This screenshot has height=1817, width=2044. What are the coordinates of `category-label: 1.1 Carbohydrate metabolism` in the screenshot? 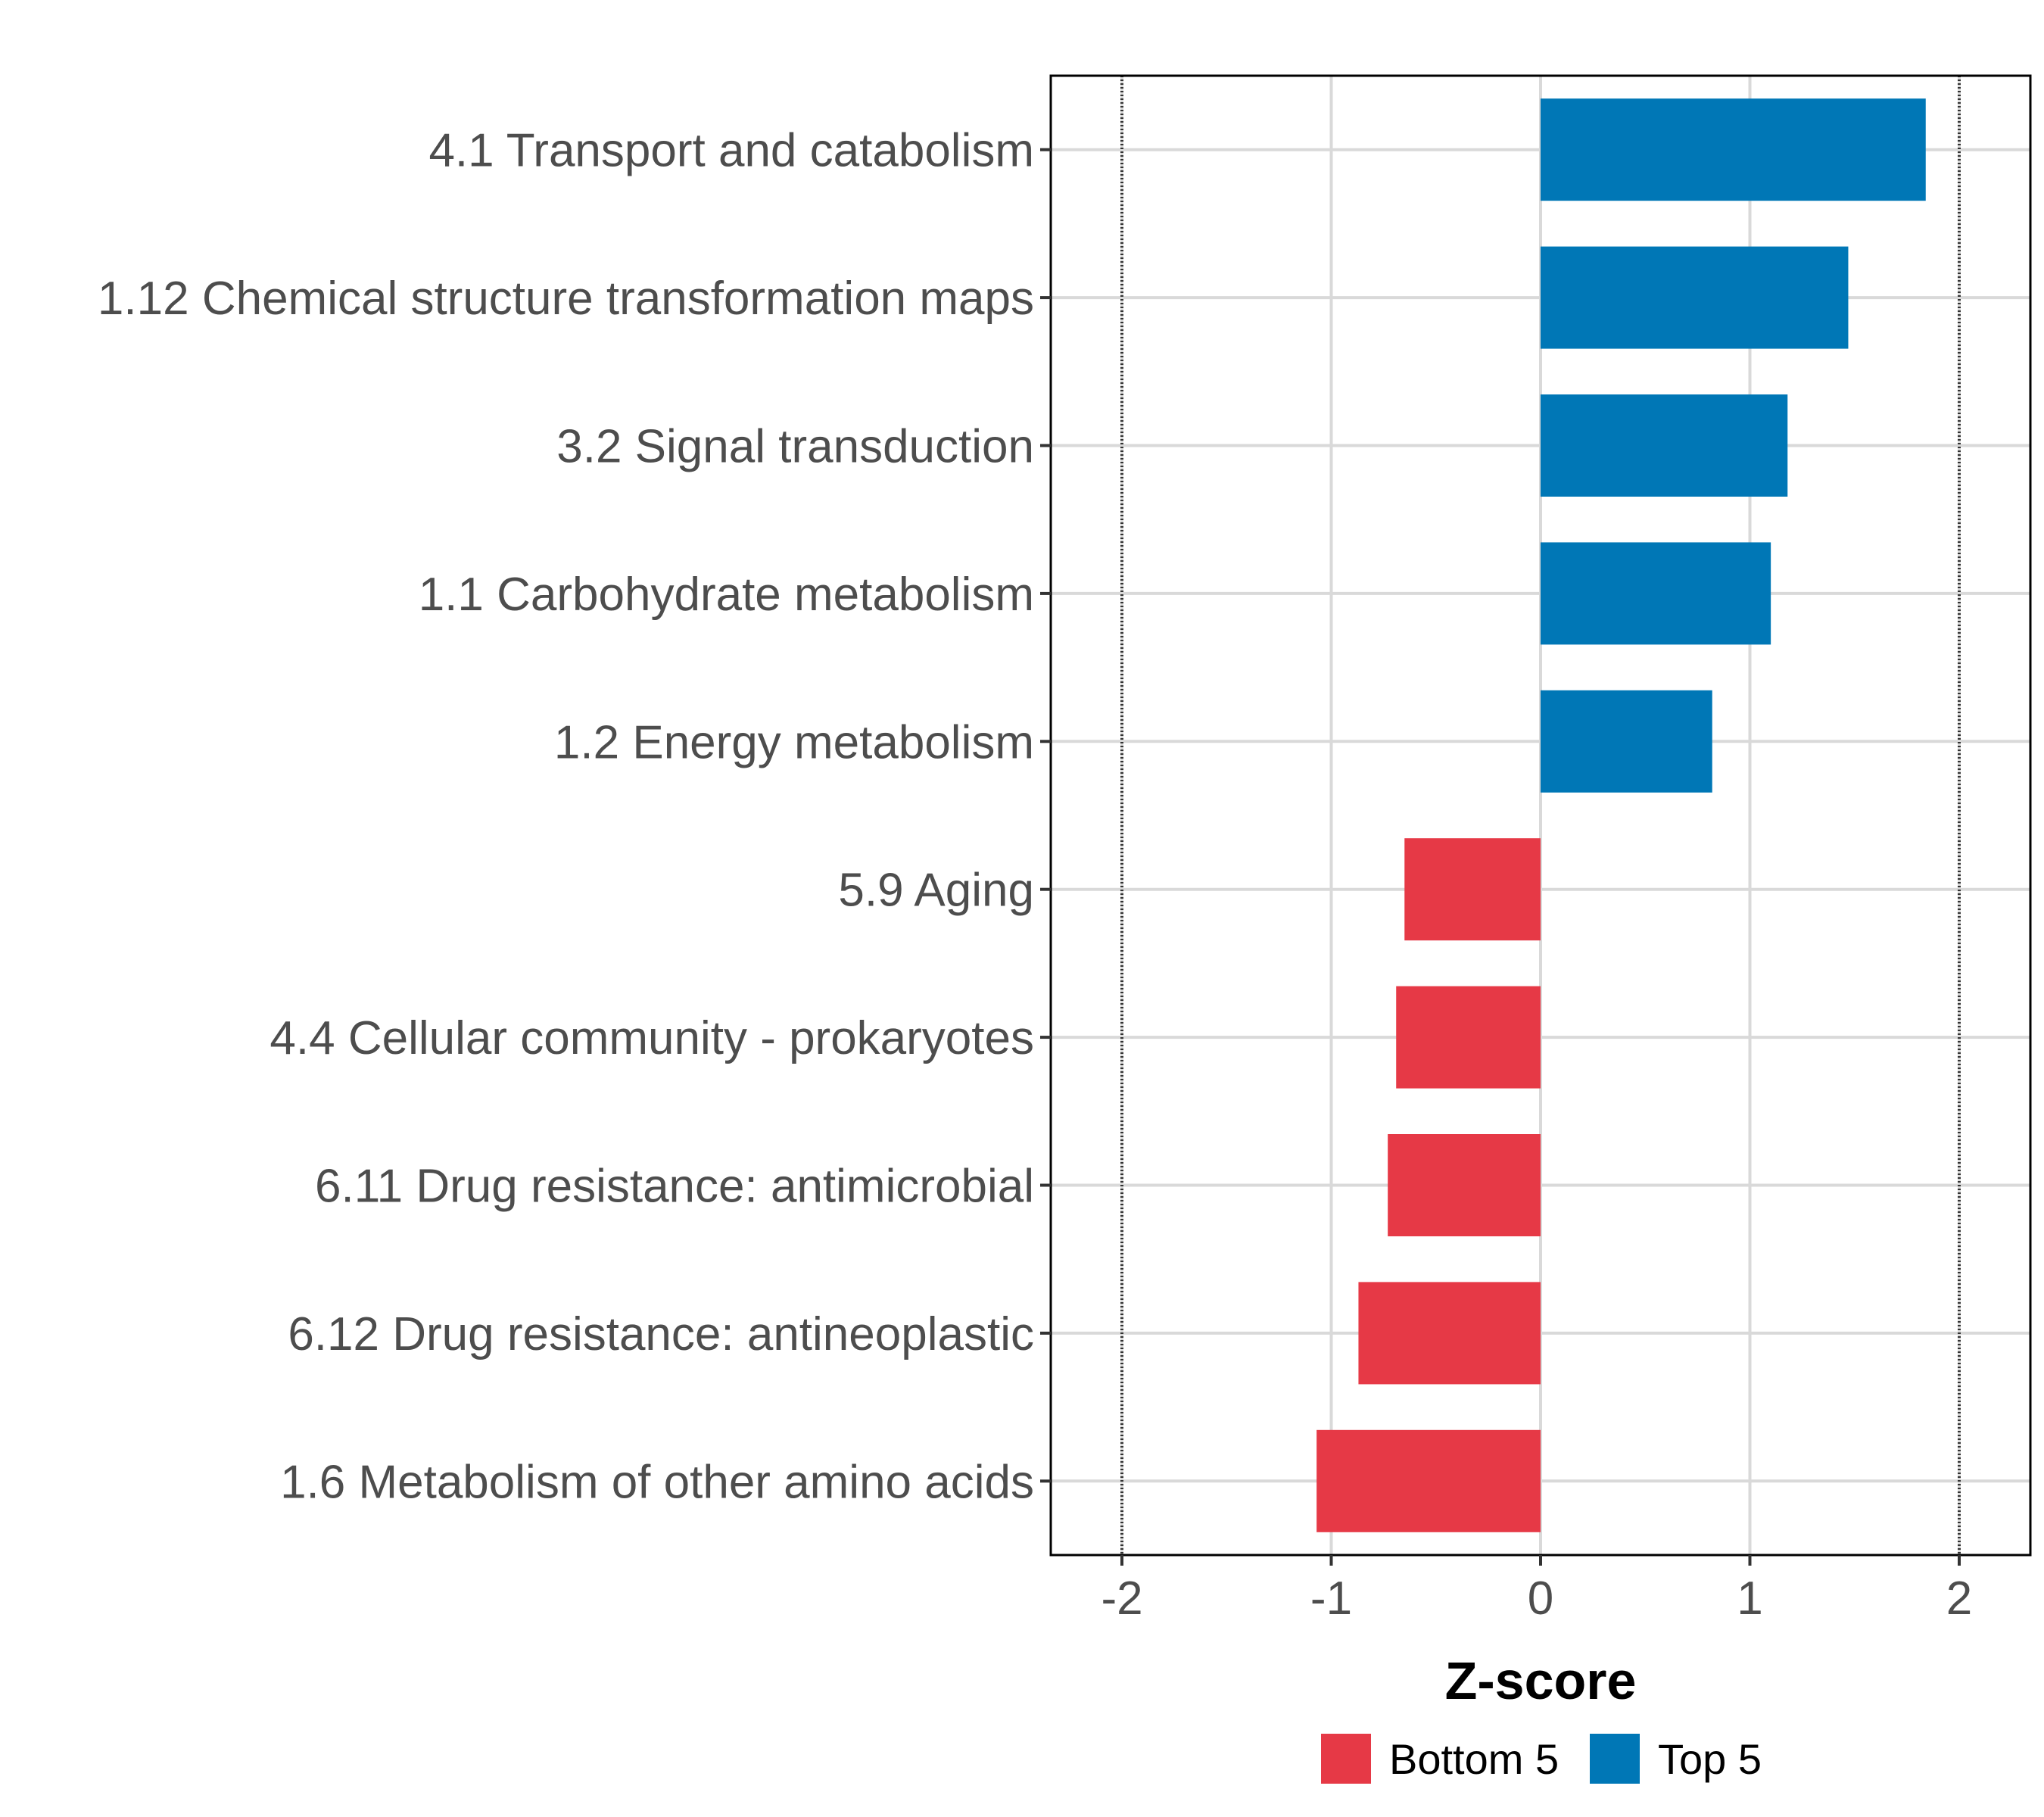 It's located at (726, 595).